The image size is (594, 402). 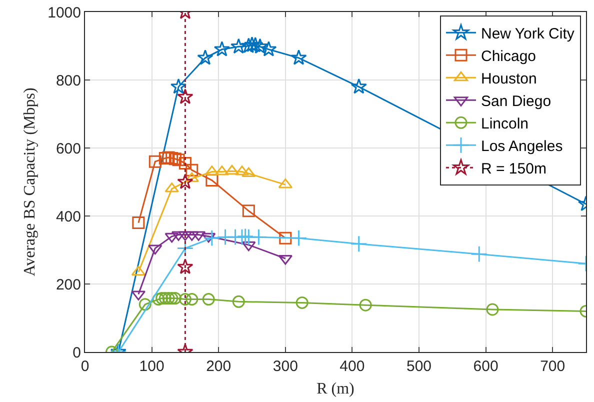 What do you see at coordinates (335, 389) in the screenshot?
I see `x-axis-title: R (m)` at bounding box center [335, 389].